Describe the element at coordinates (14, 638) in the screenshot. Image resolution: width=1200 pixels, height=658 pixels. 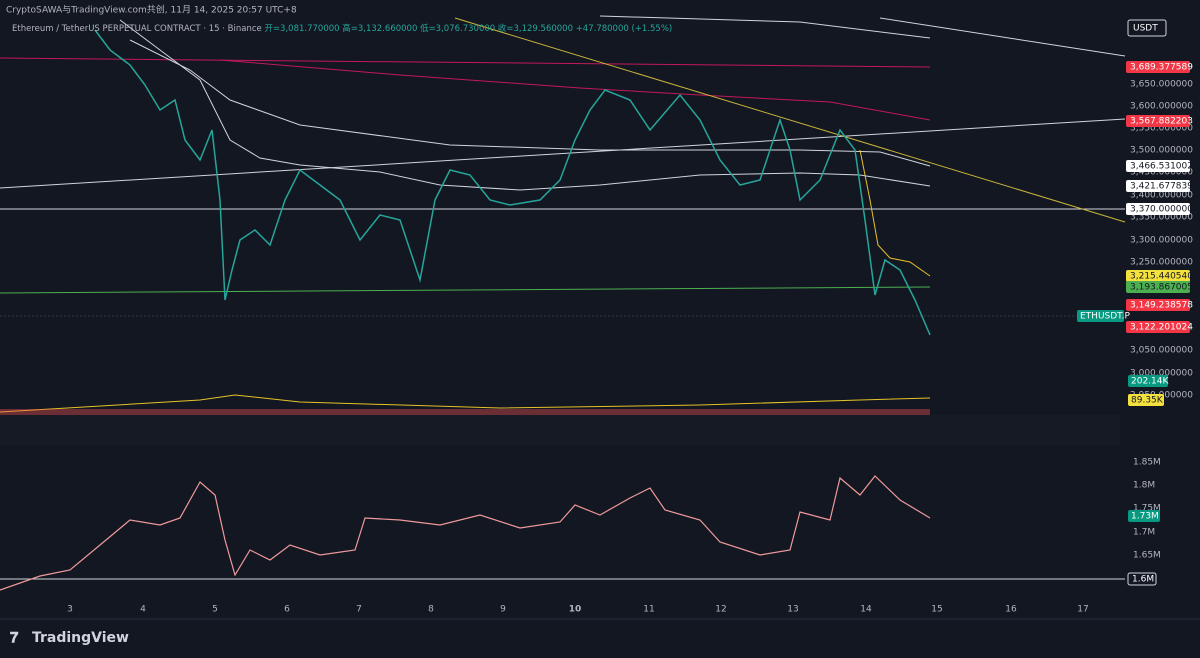
I see `logo: 𝟕` at that location.